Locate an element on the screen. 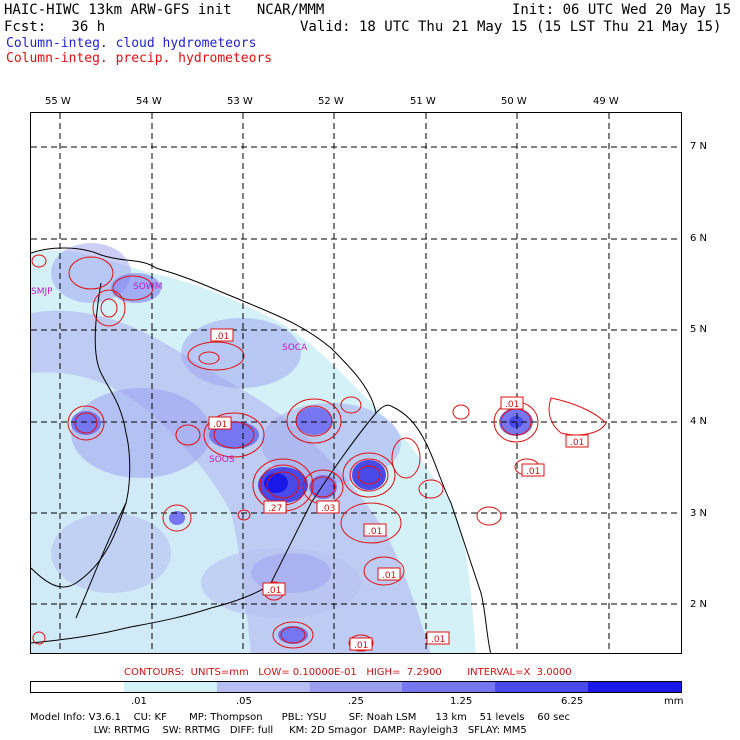 This screenshot has width=740, height=740. init-time: Init: 06 UTC Wed 20 May 15 is located at coordinates (622, 10).